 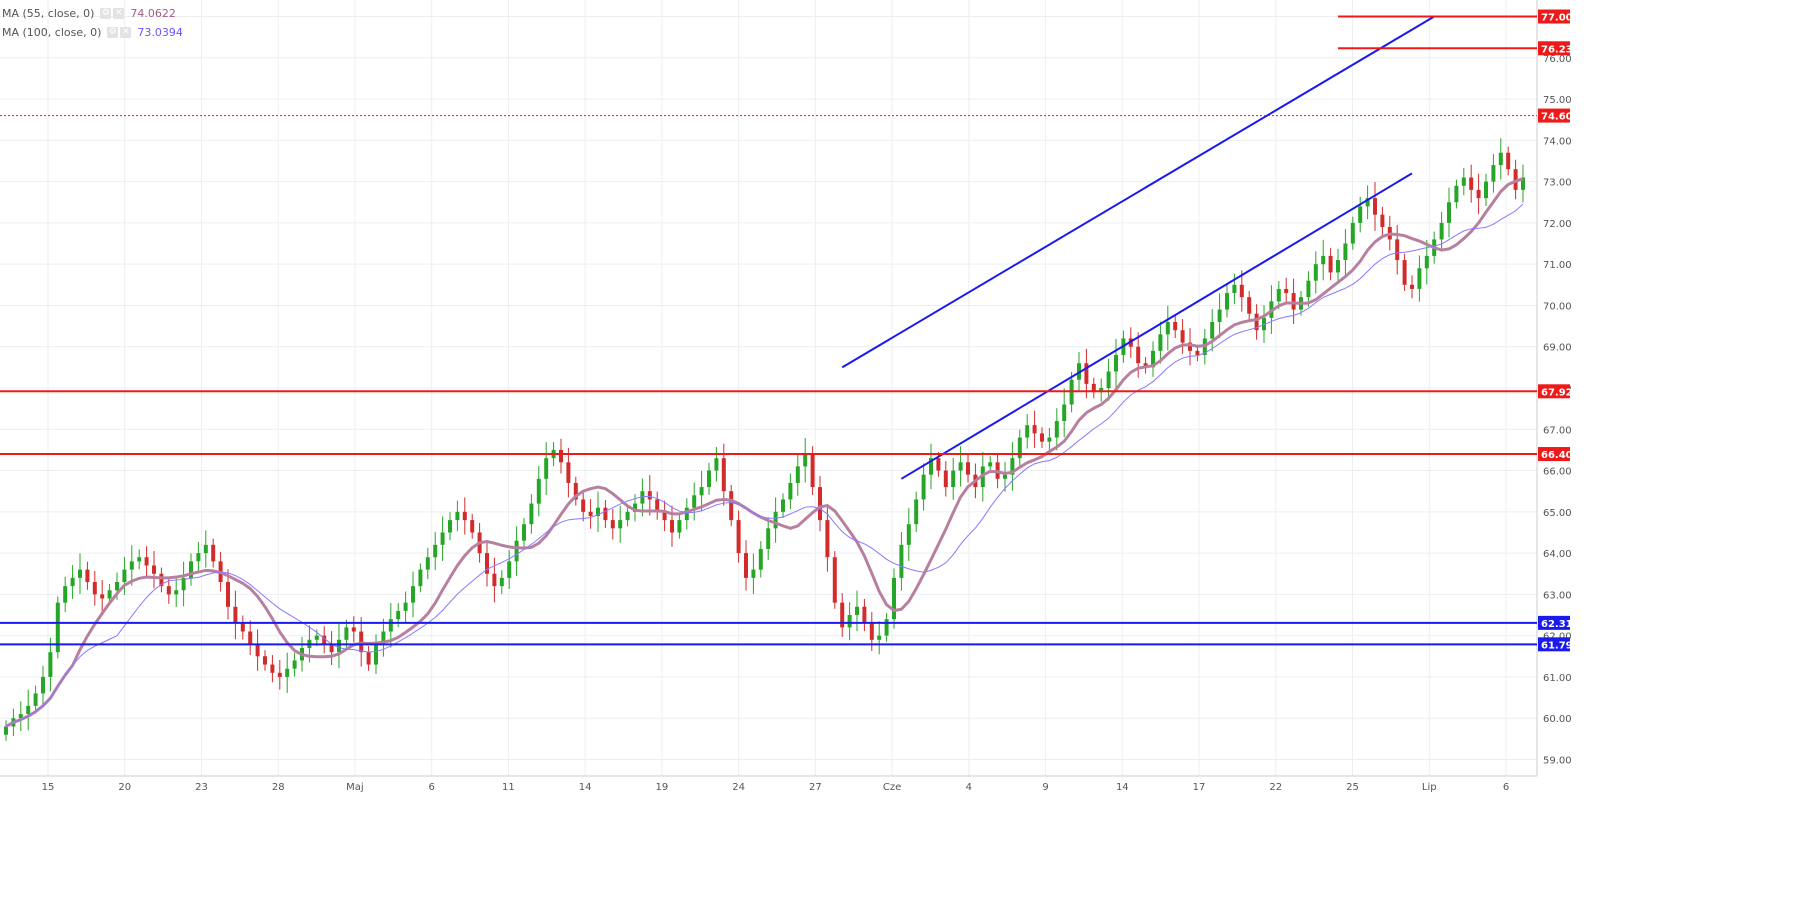 I want to click on x-tick-label: 19, so click(x=662, y=787).